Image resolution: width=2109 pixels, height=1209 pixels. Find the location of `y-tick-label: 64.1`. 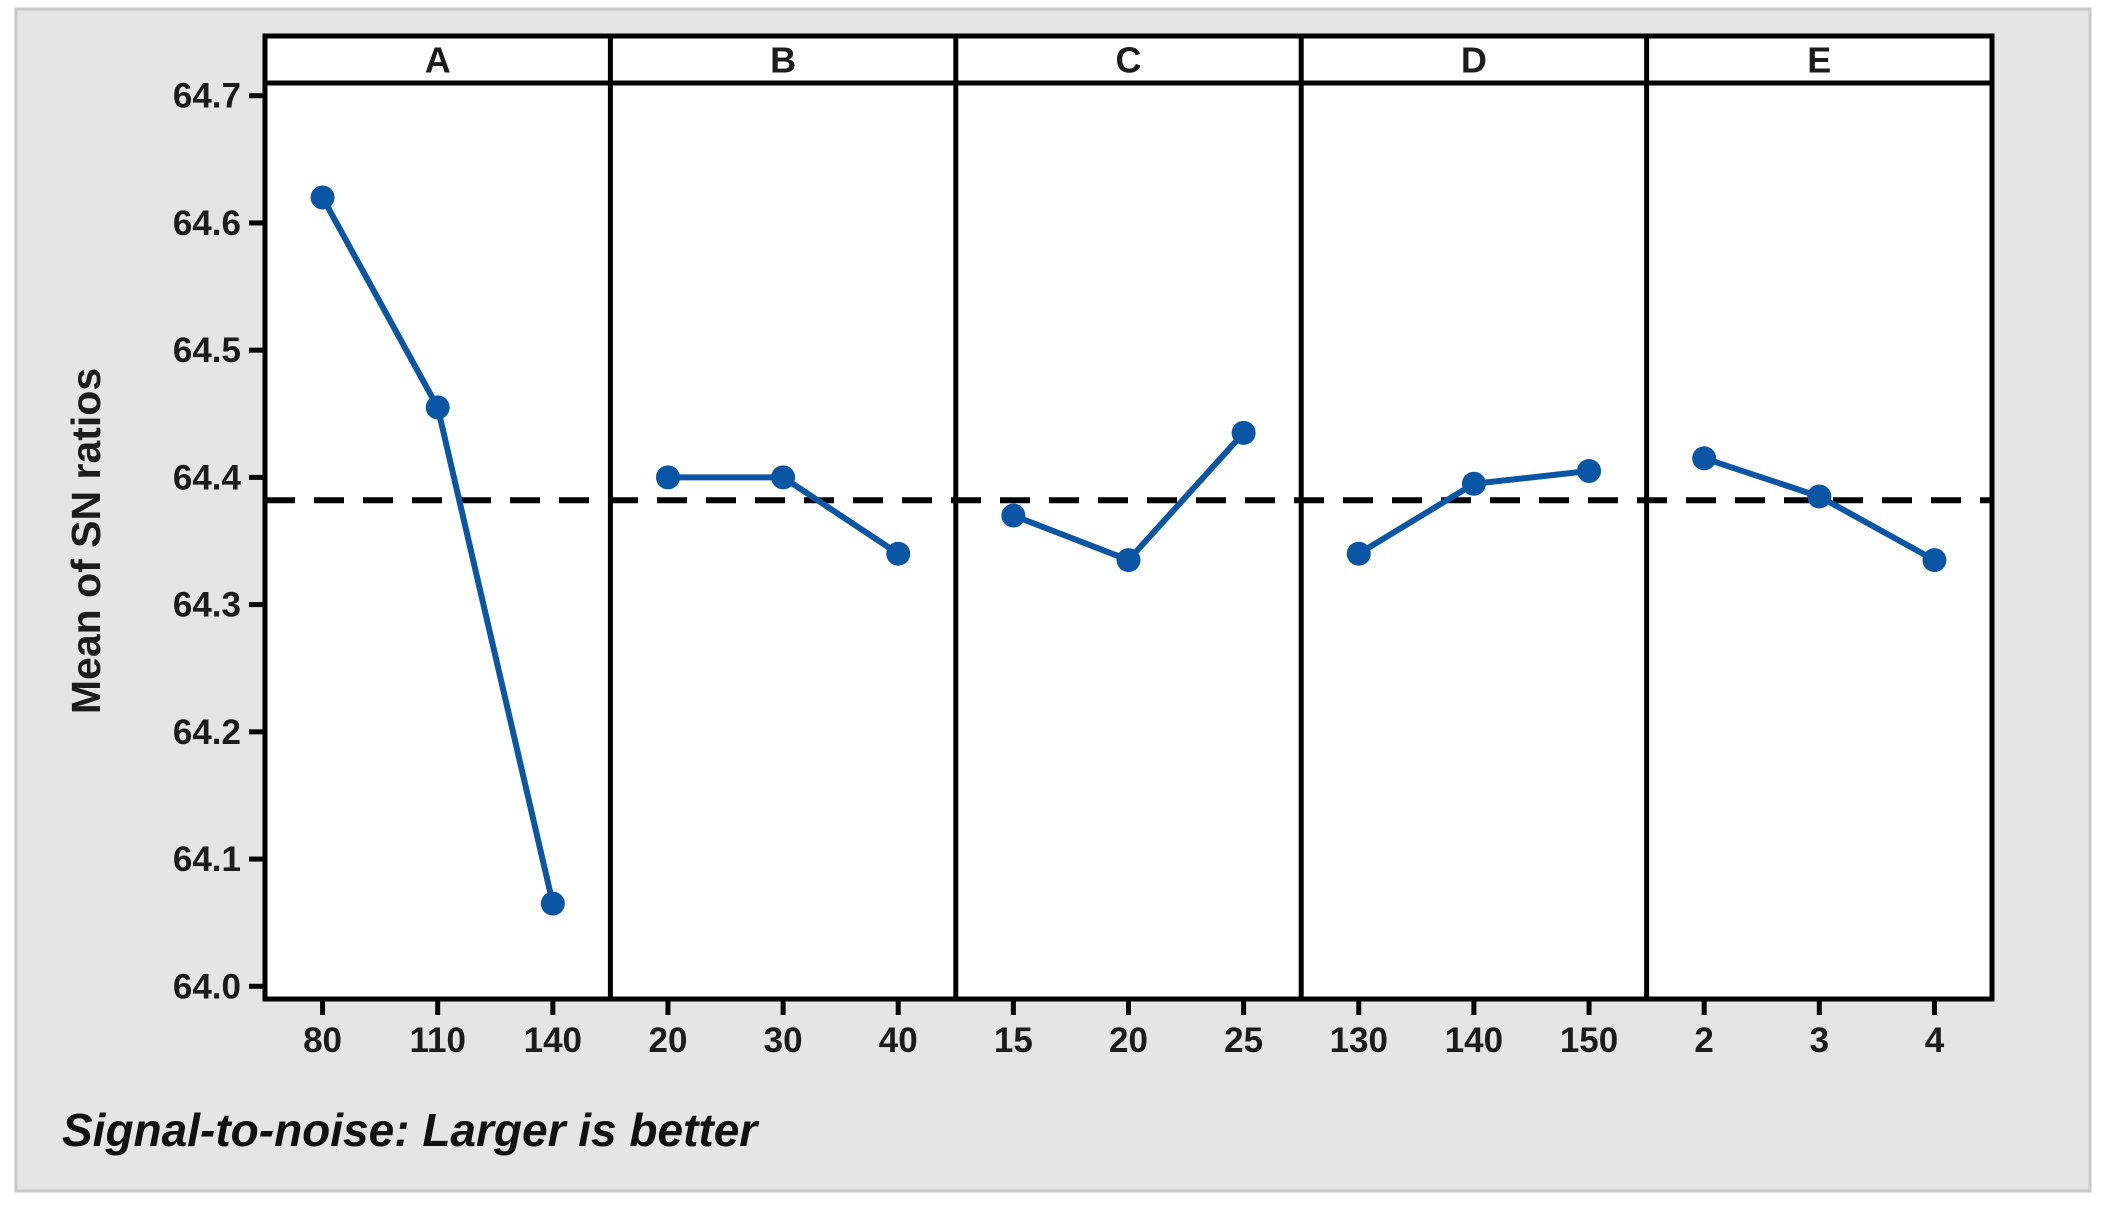

y-tick-label: 64.1 is located at coordinates (207, 859).